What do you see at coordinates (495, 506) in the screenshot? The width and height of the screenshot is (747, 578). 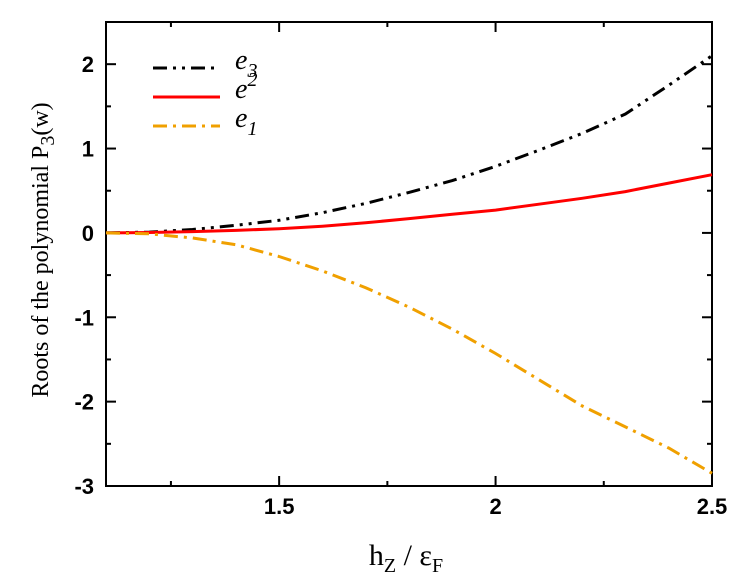 I see `x-tick-label: 2` at bounding box center [495, 506].